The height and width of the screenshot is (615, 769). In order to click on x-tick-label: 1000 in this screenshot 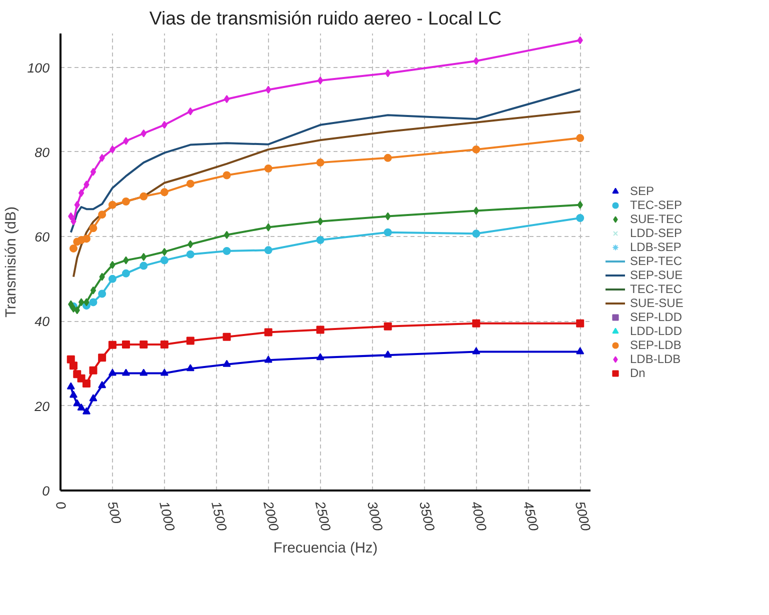, I will do `click(167, 516)`.